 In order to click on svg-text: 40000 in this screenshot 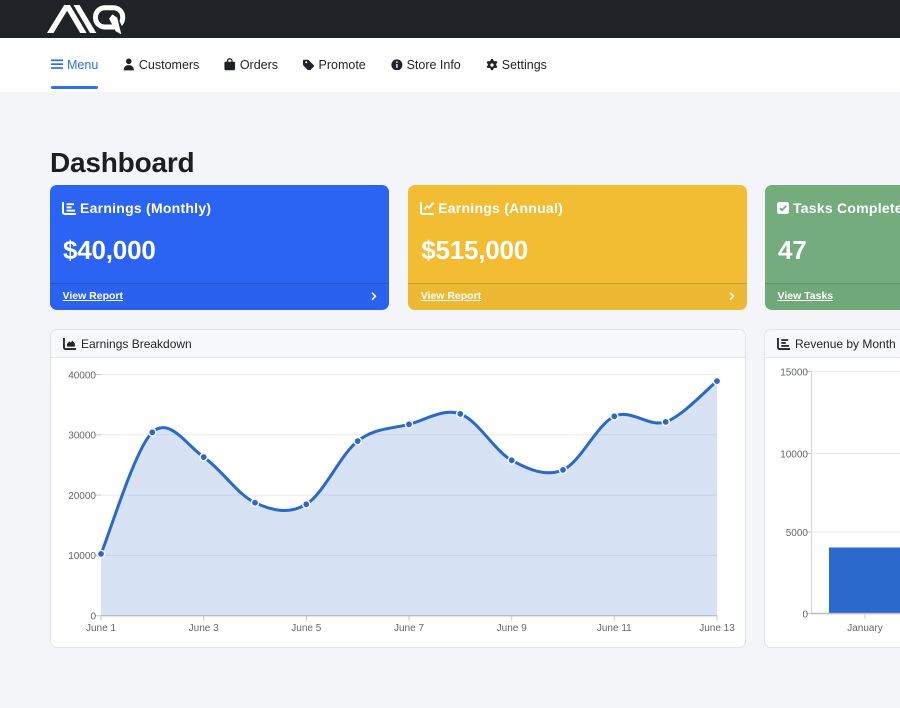, I will do `click(82, 375)`.